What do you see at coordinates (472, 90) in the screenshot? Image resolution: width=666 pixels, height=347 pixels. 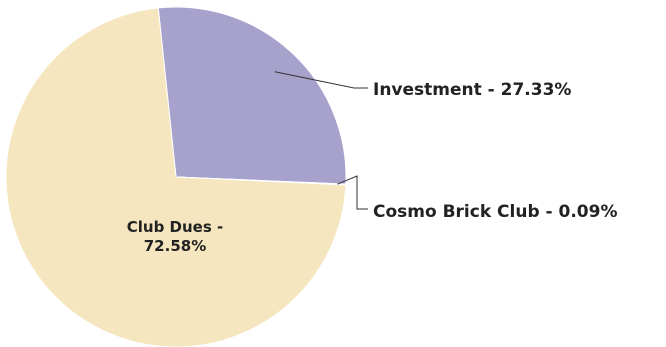 I see `investment-label: Investment - 27.33%` at bounding box center [472, 90].